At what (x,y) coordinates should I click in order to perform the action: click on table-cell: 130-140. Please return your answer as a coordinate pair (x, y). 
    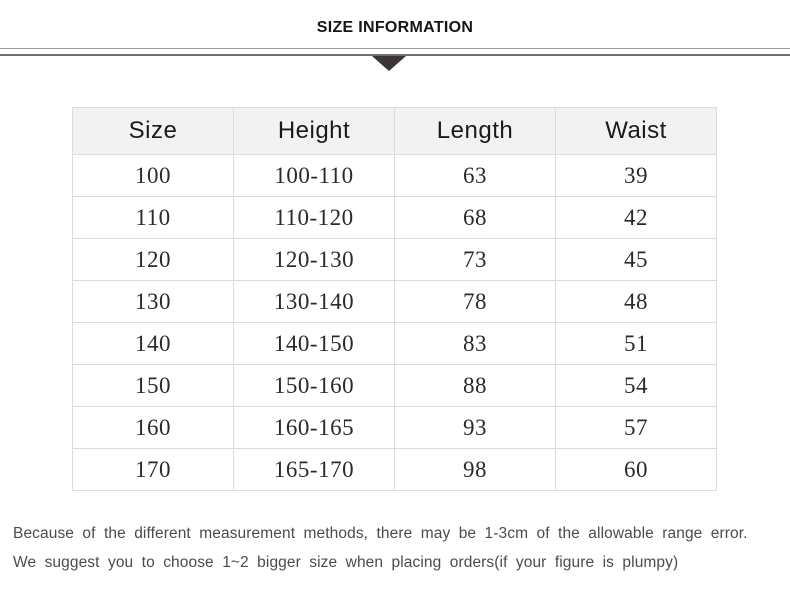
    Looking at the image, I should click on (314, 301).